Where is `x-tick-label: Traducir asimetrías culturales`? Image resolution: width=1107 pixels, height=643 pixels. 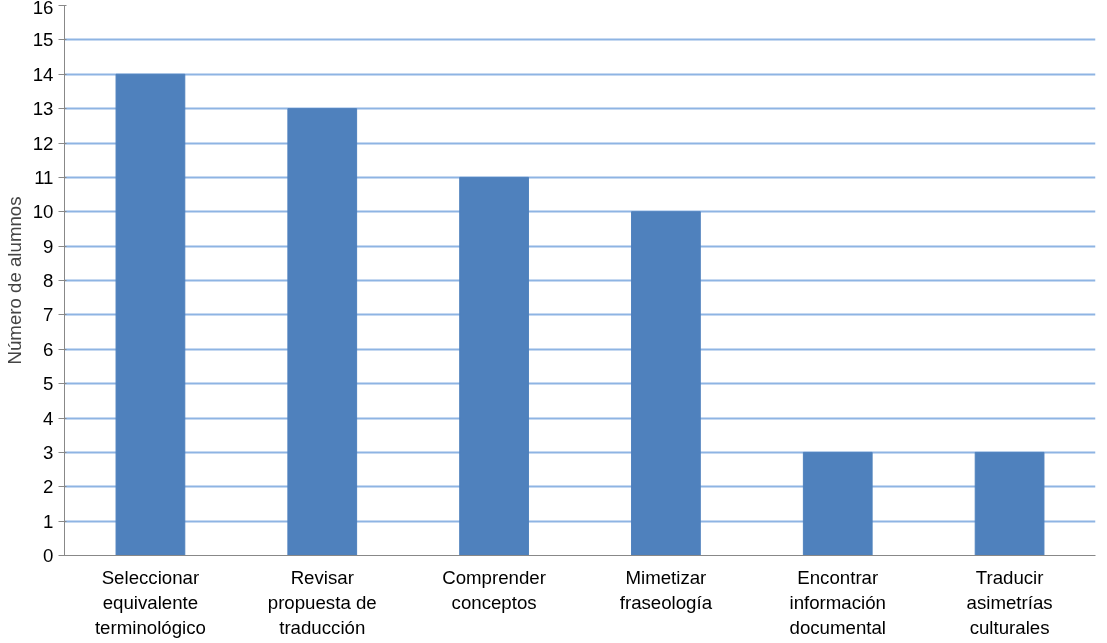
x-tick-label: Traducir asimetrías culturales is located at coordinates (1009, 602).